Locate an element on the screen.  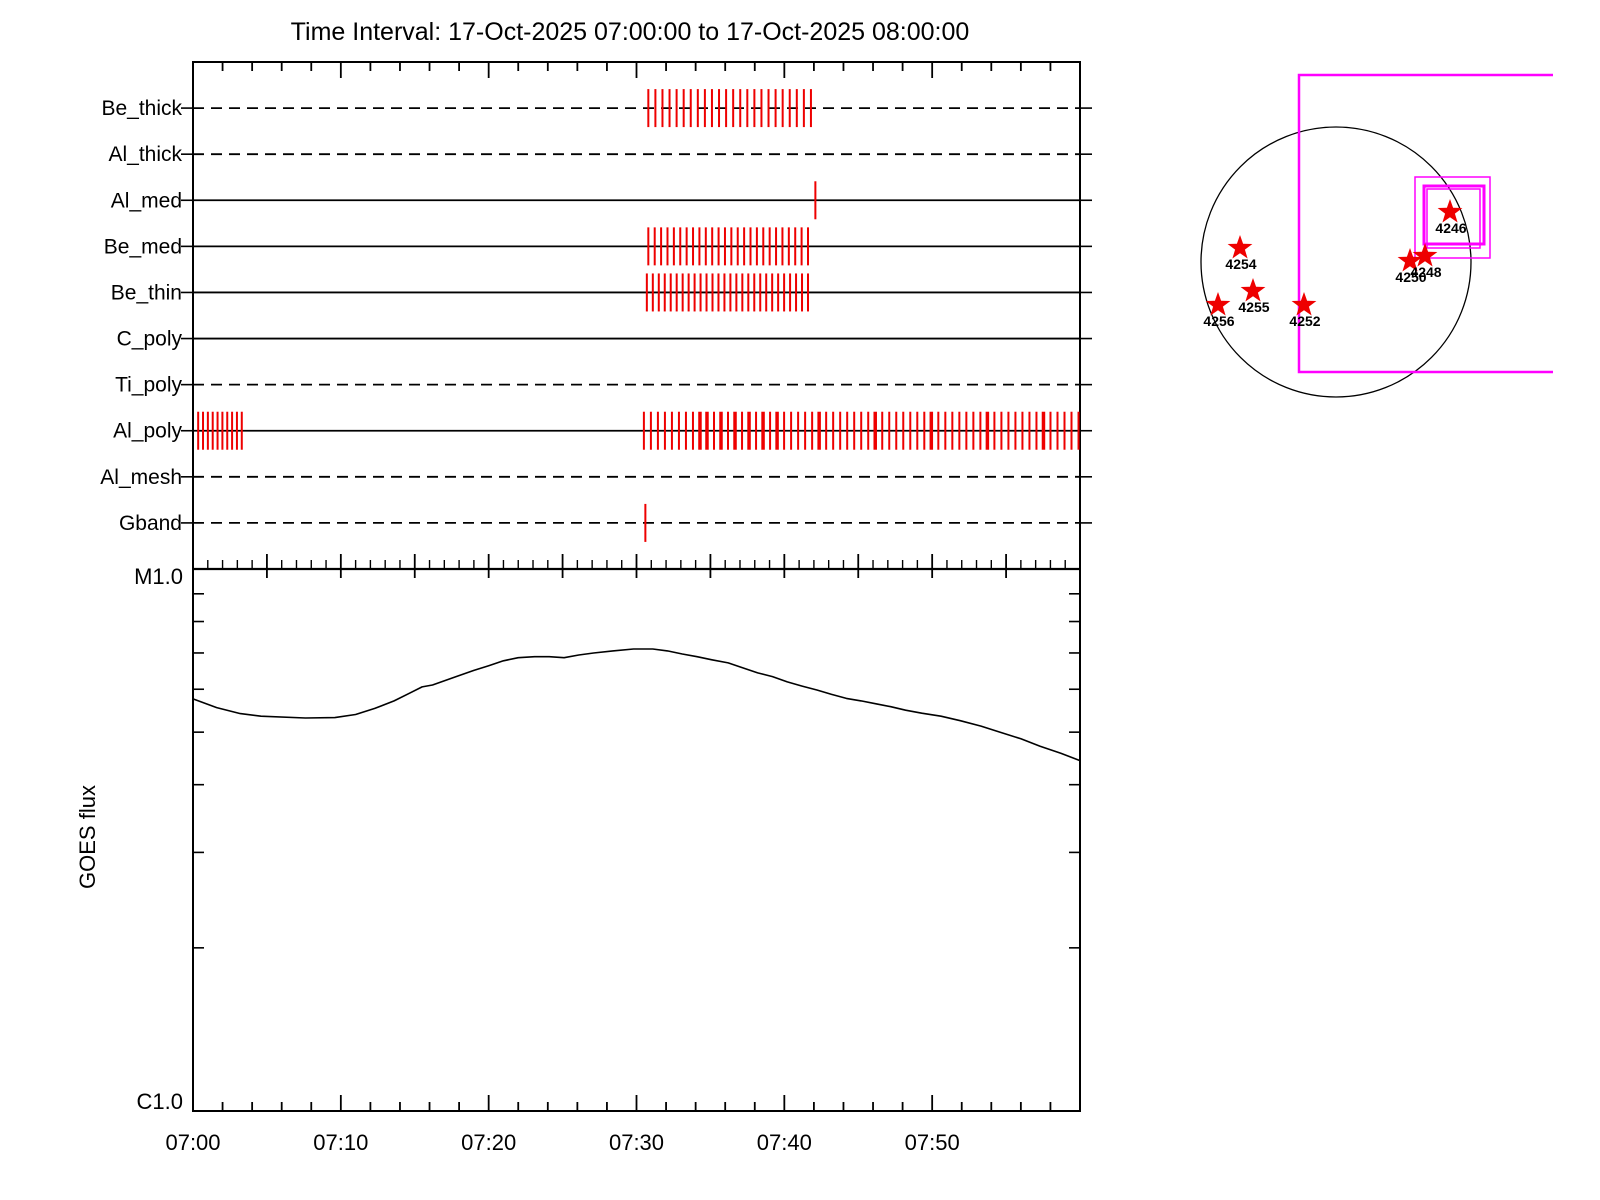
timeline-row-Al_poly: Al_poly is located at coordinates (602, 430).